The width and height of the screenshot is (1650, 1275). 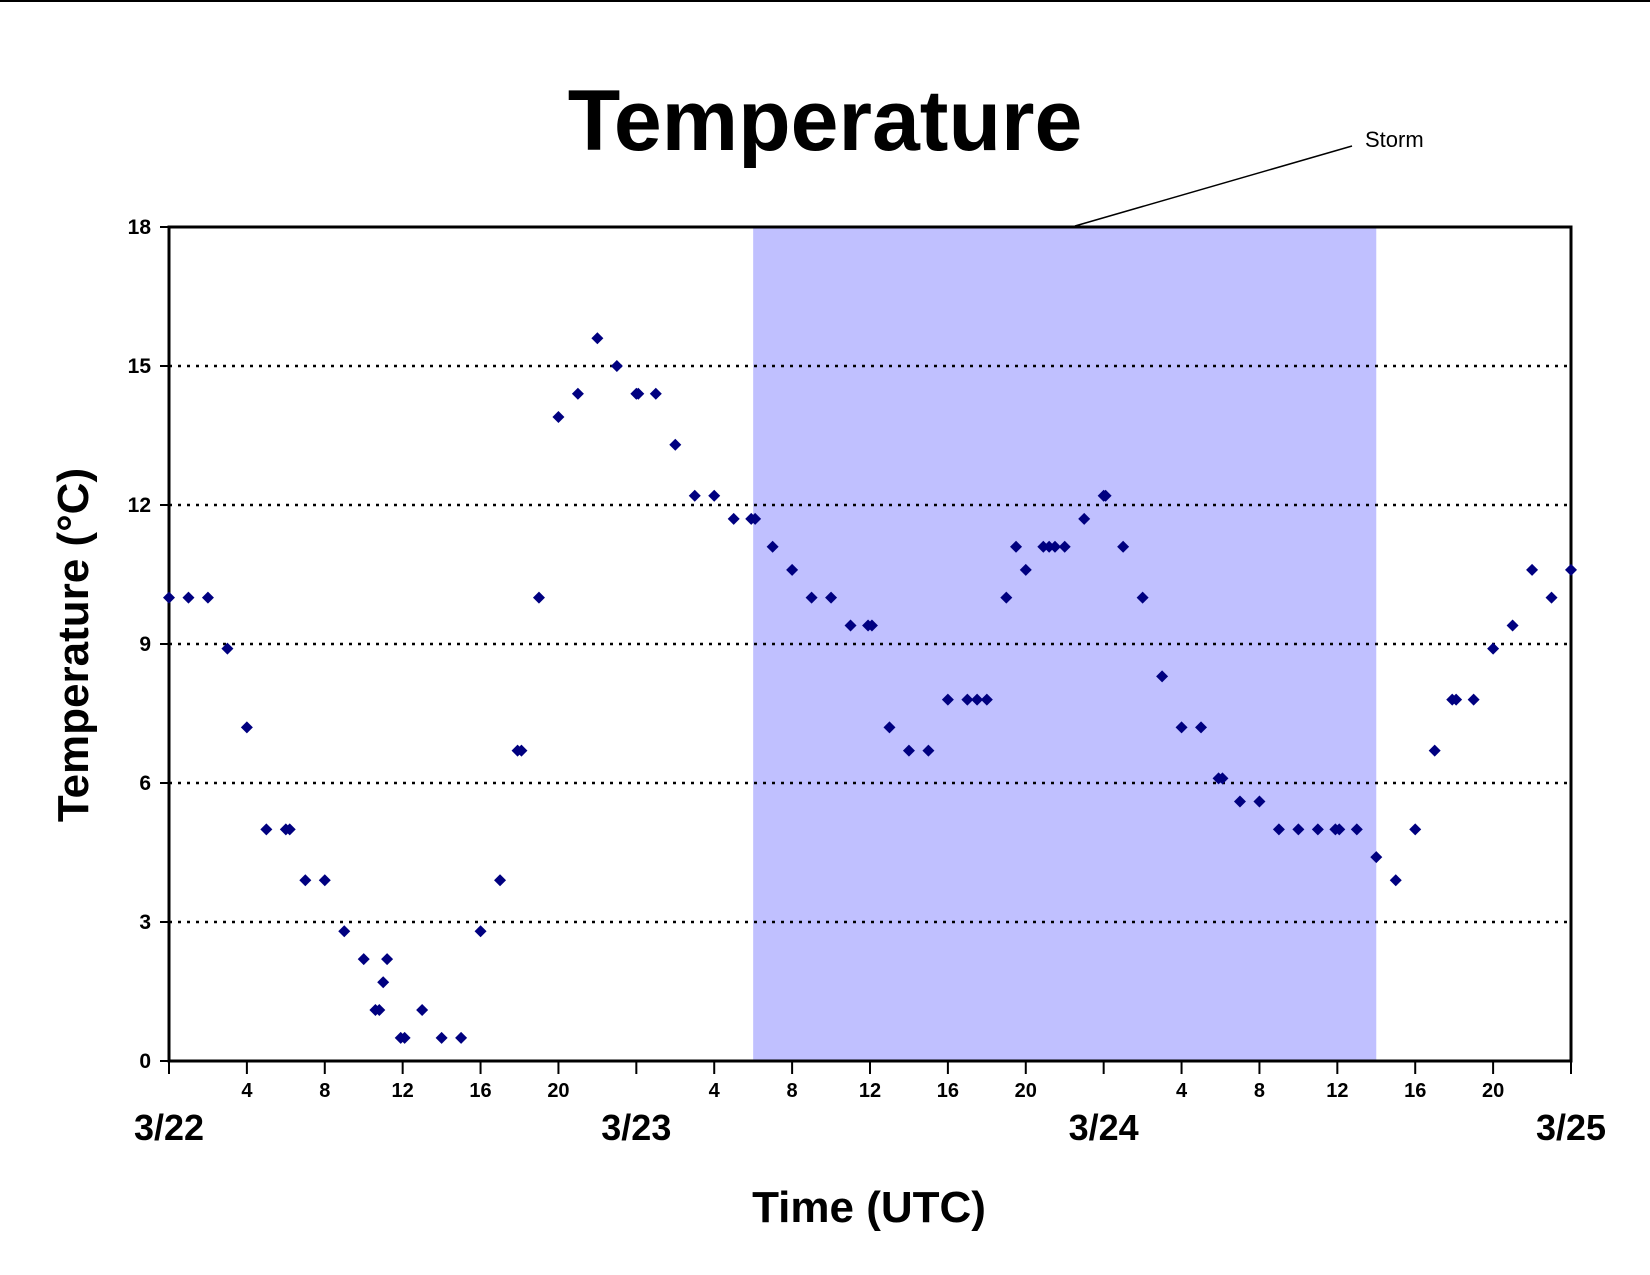 What do you see at coordinates (636, 1127) in the screenshot?
I see `day-label: 3/23` at bounding box center [636, 1127].